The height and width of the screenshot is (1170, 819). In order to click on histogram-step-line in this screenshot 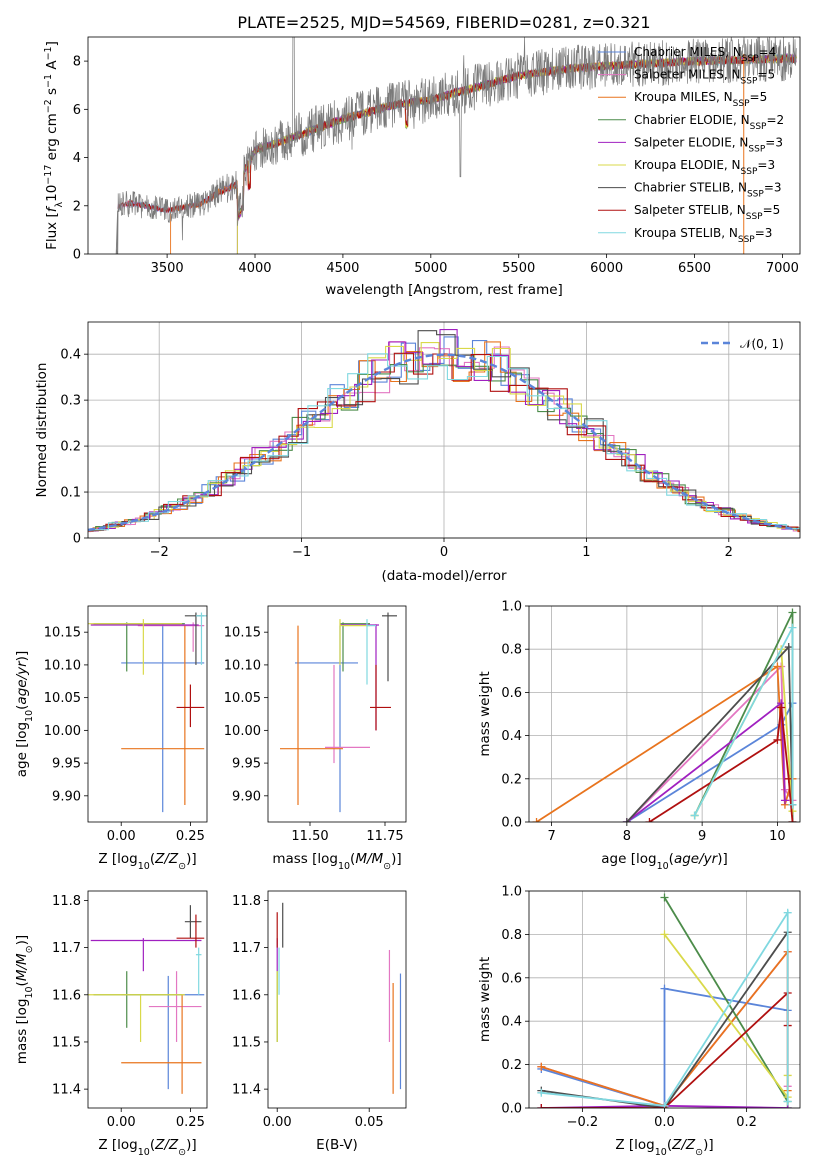, I will do `click(444, 442)`.